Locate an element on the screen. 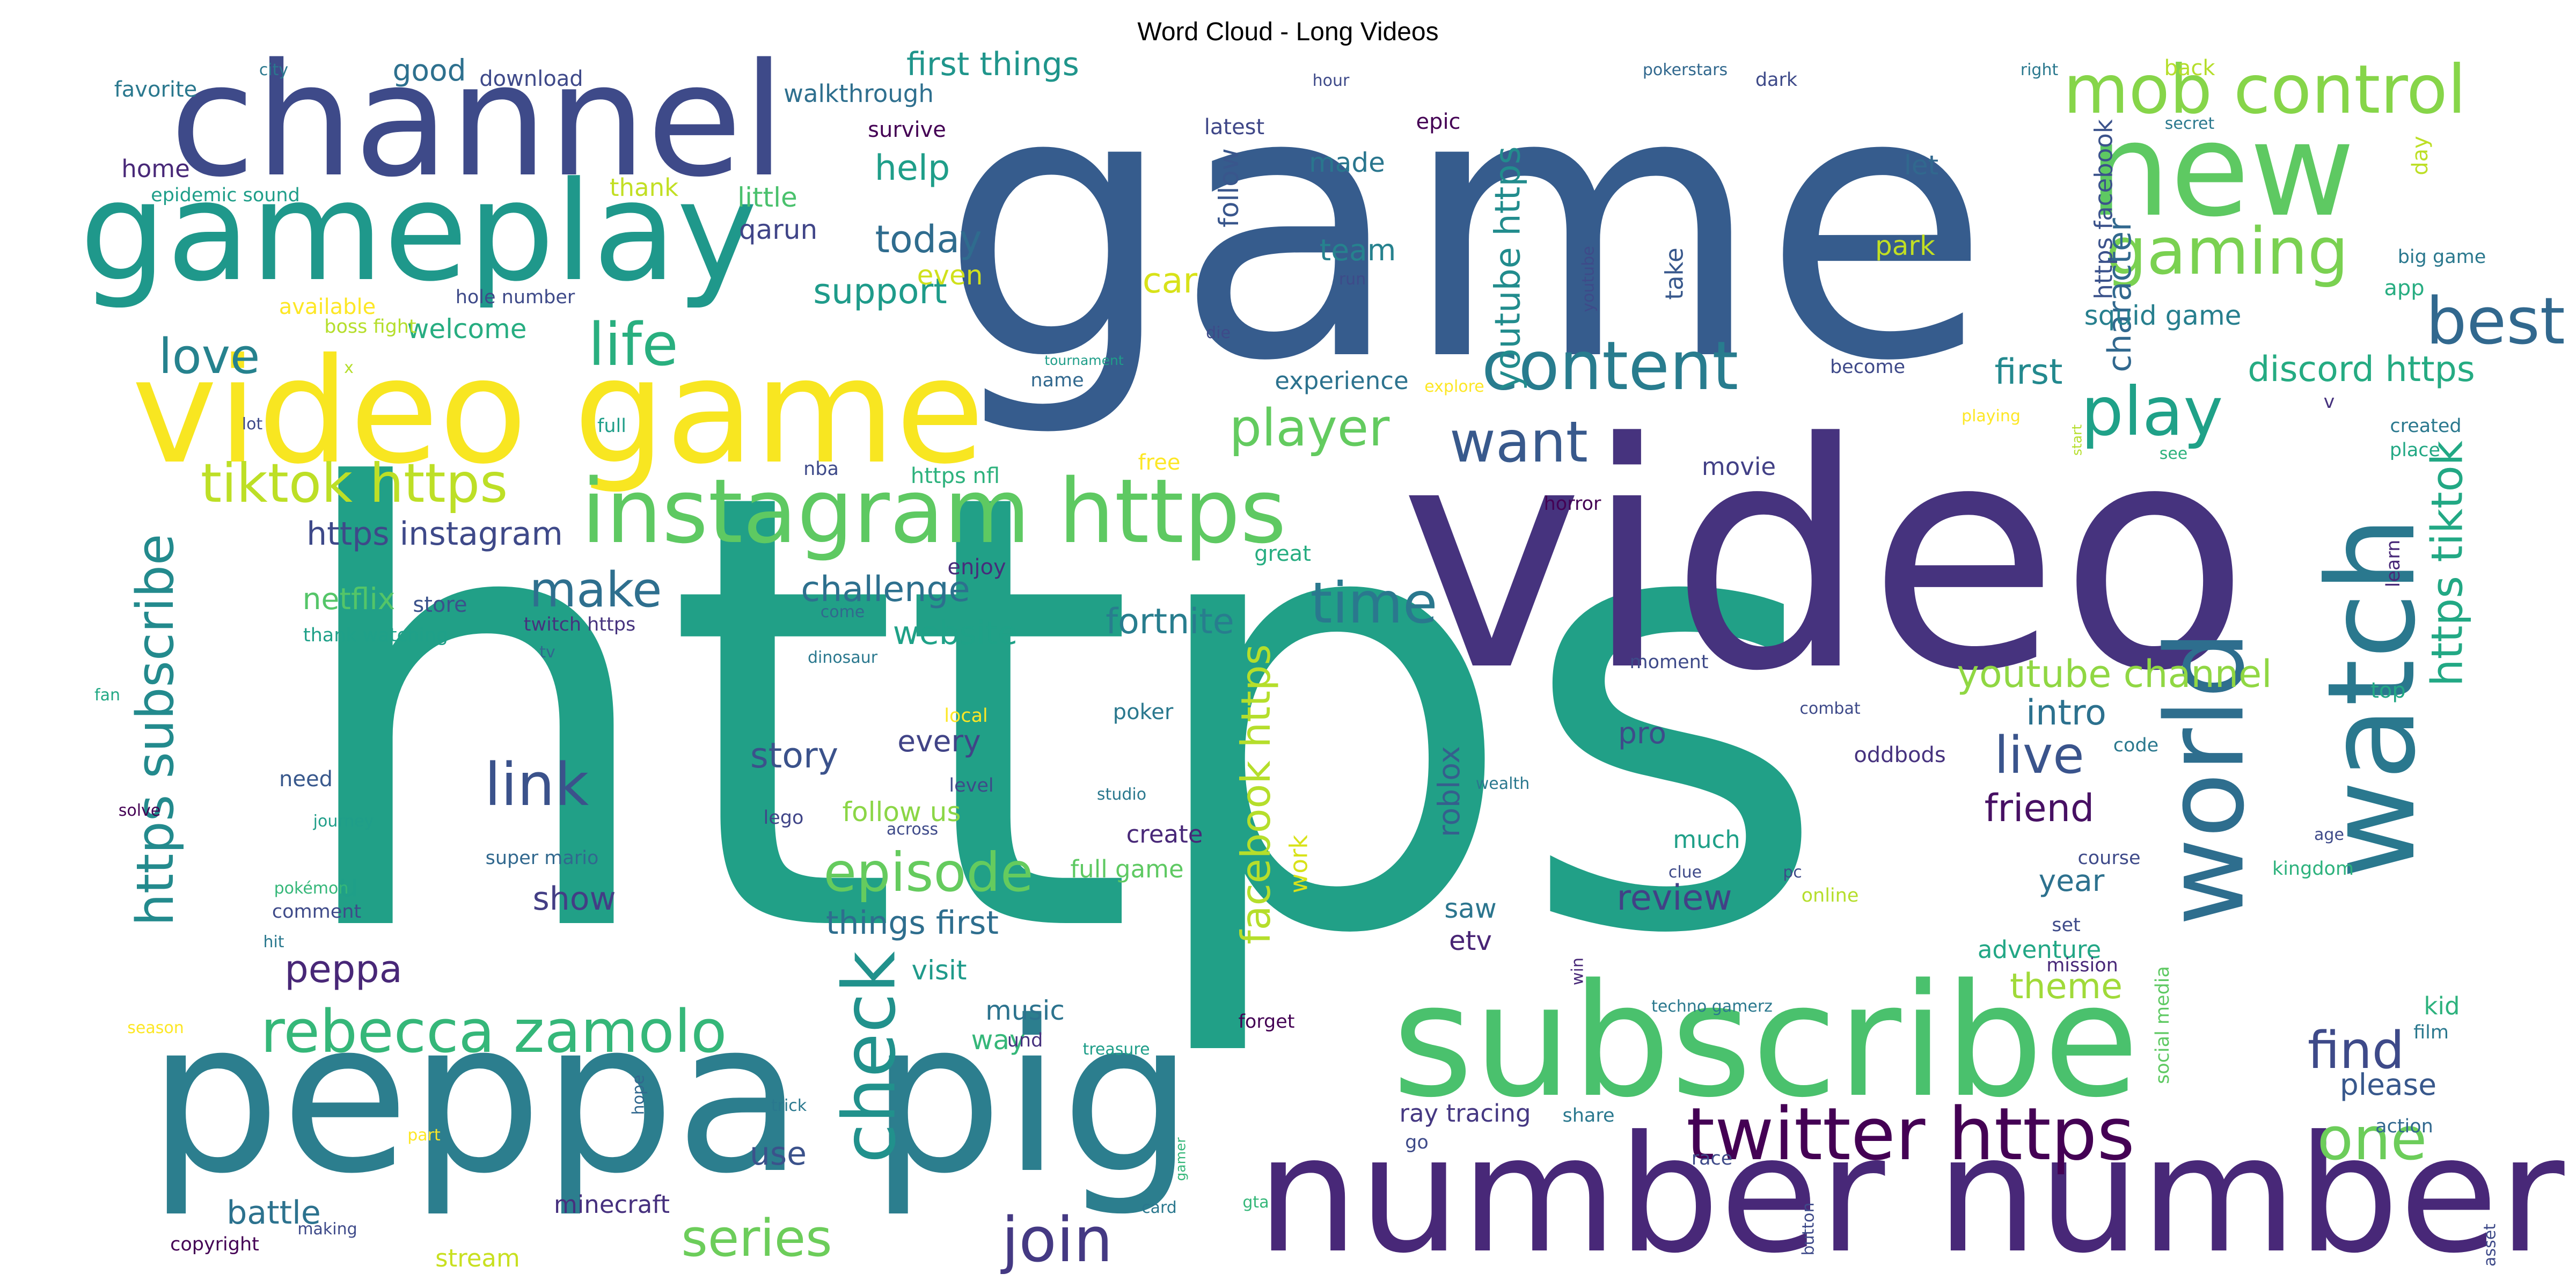 The width and height of the screenshot is (2576, 1288). word-treasure: treasure is located at coordinates (1116, 1049).